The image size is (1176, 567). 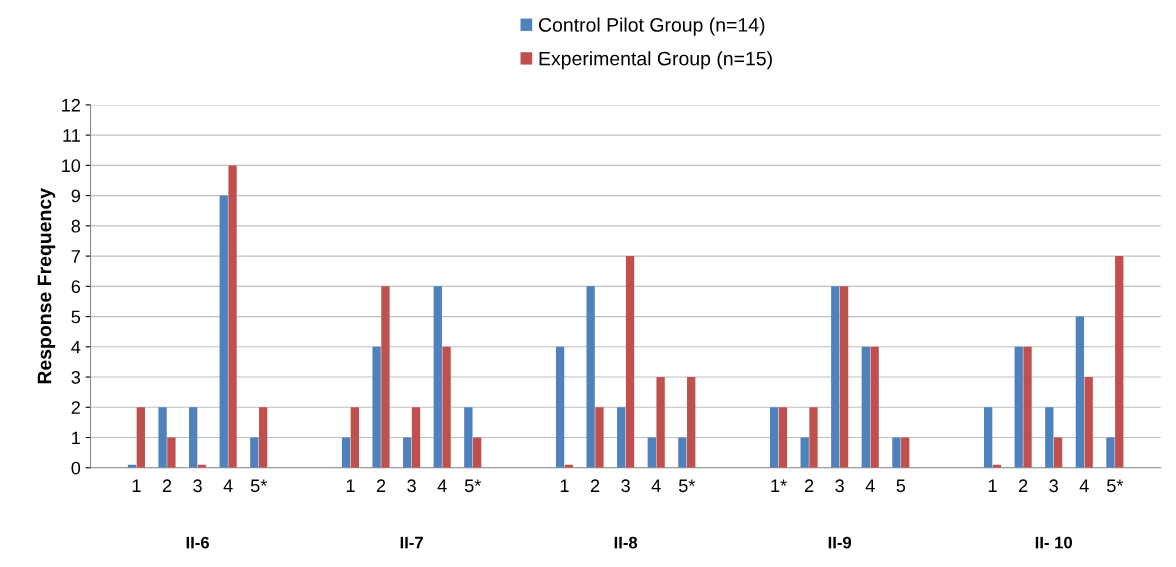 I want to click on x-tick-label: 1*, so click(x=779, y=485).